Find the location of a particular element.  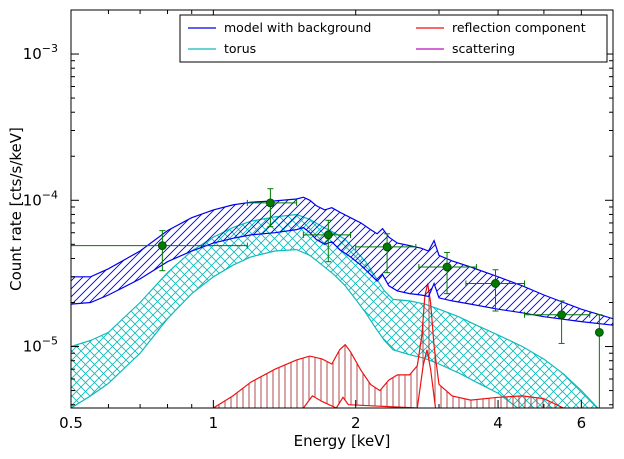

legend-entry-model: model with background is located at coordinates (279, 27).